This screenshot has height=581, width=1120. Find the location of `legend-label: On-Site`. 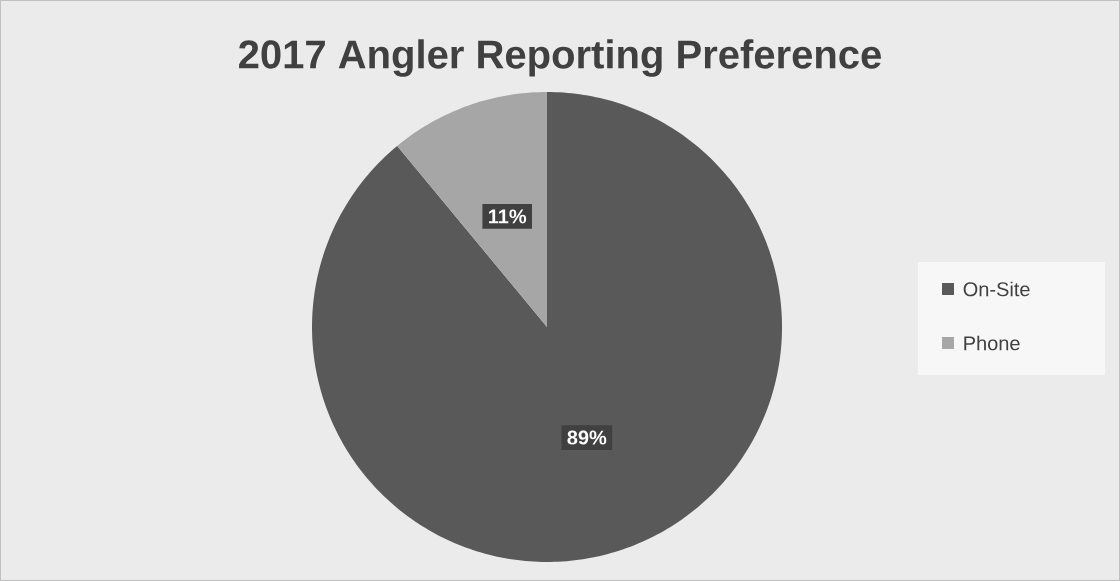

legend-label: On-Site is located at coordinates (996, 289).